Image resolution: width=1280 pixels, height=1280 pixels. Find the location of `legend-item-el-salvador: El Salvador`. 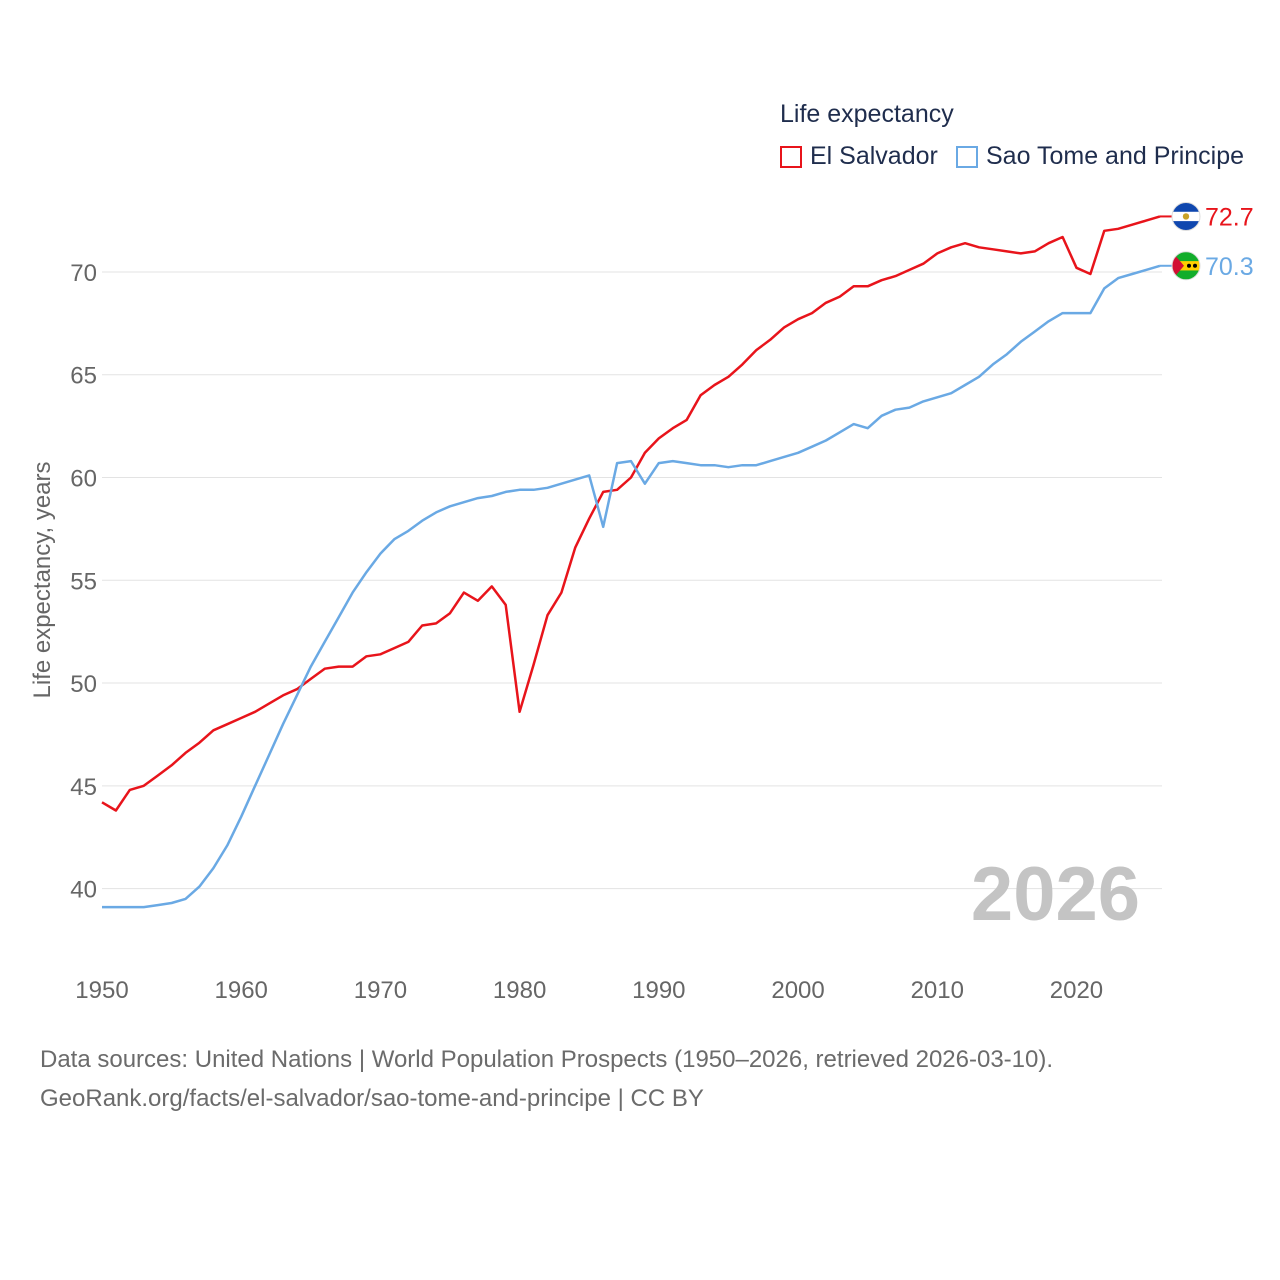

legend-item-el-salvador: El Salvador is located at coordinates (859, 156).